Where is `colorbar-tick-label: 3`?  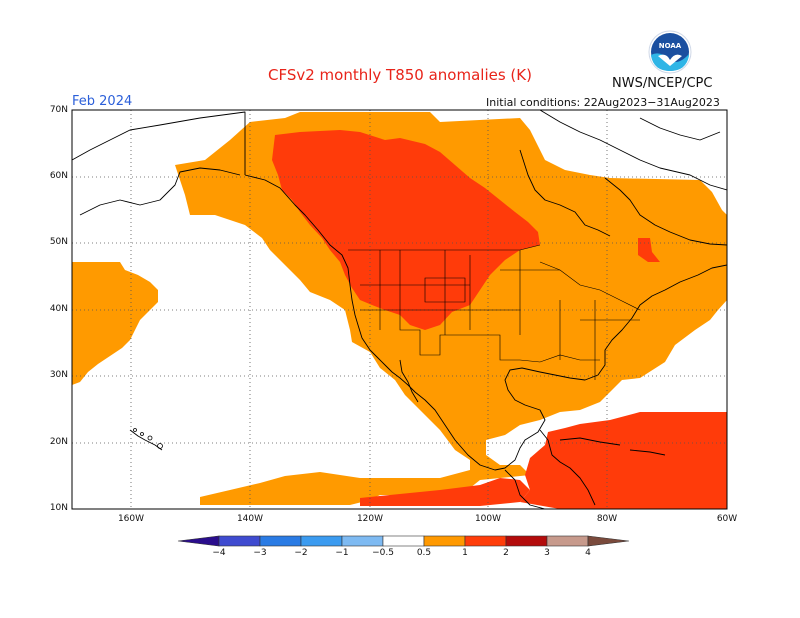 colorbar-tick-label: 3 is located at coordinates (547, 553).